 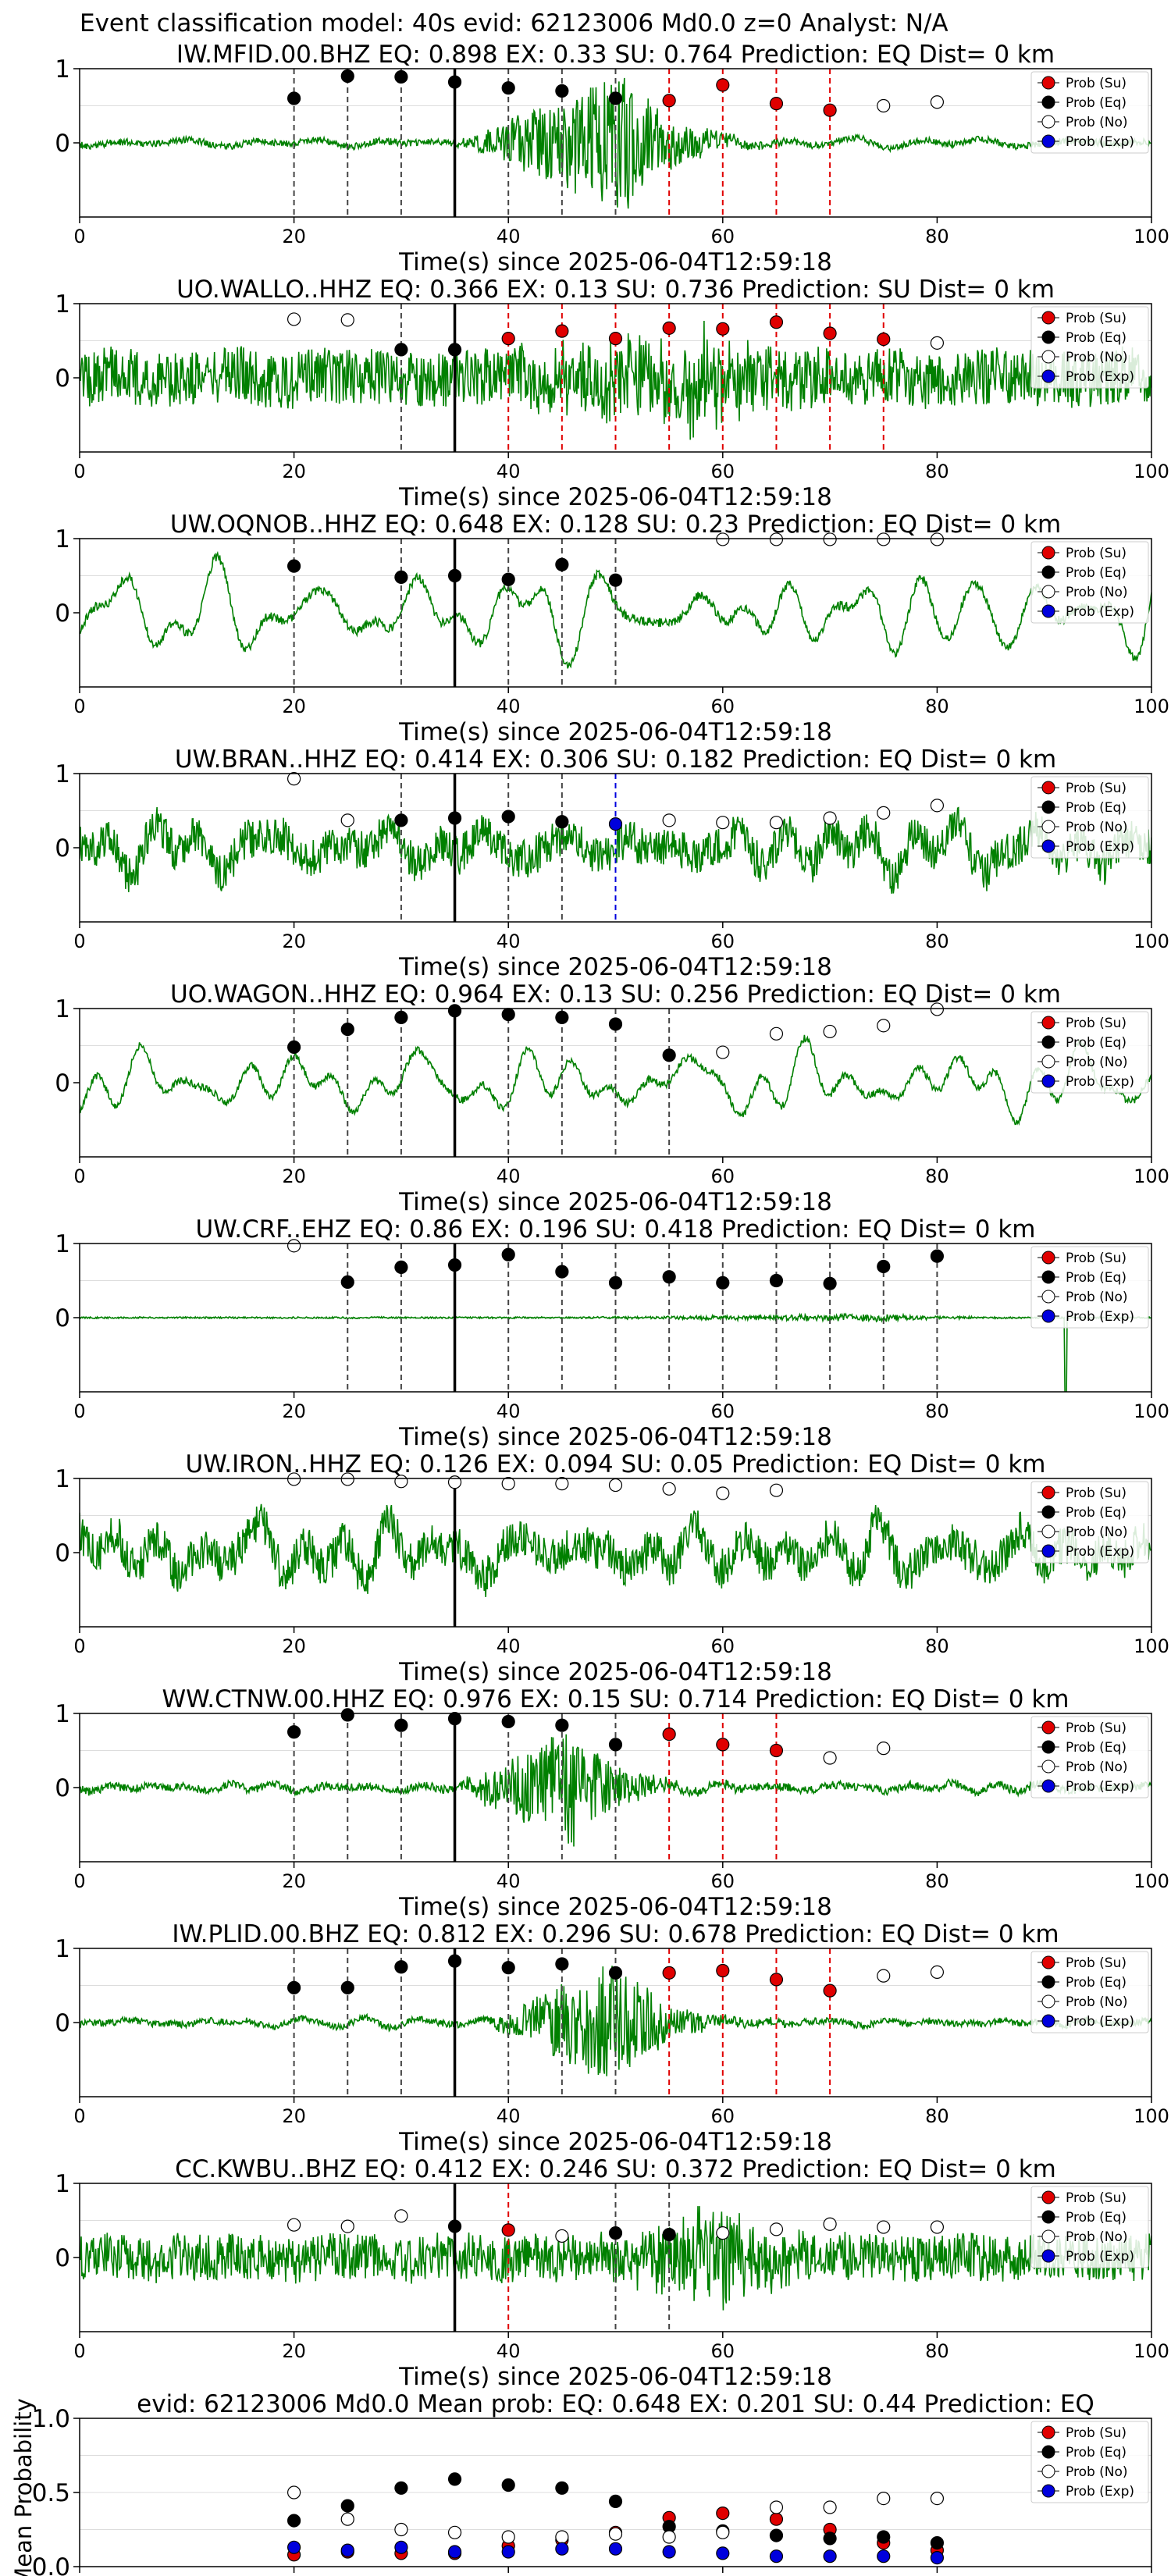 I want to click on mean-point-su, so click(x=723, y=2514).